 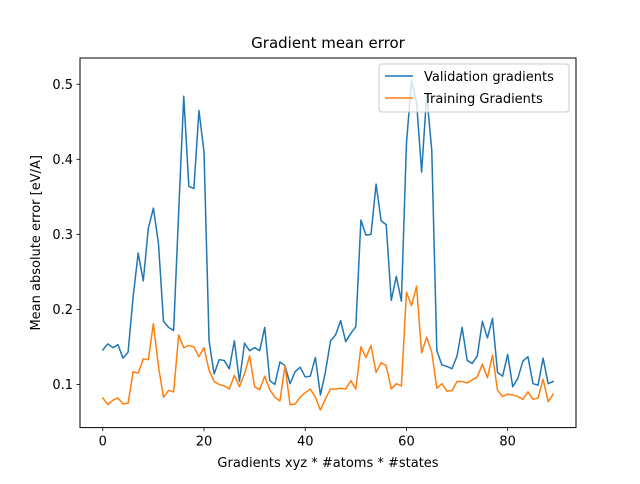 I want to click on x-tick-label: 60, so click(x=406, y=442).